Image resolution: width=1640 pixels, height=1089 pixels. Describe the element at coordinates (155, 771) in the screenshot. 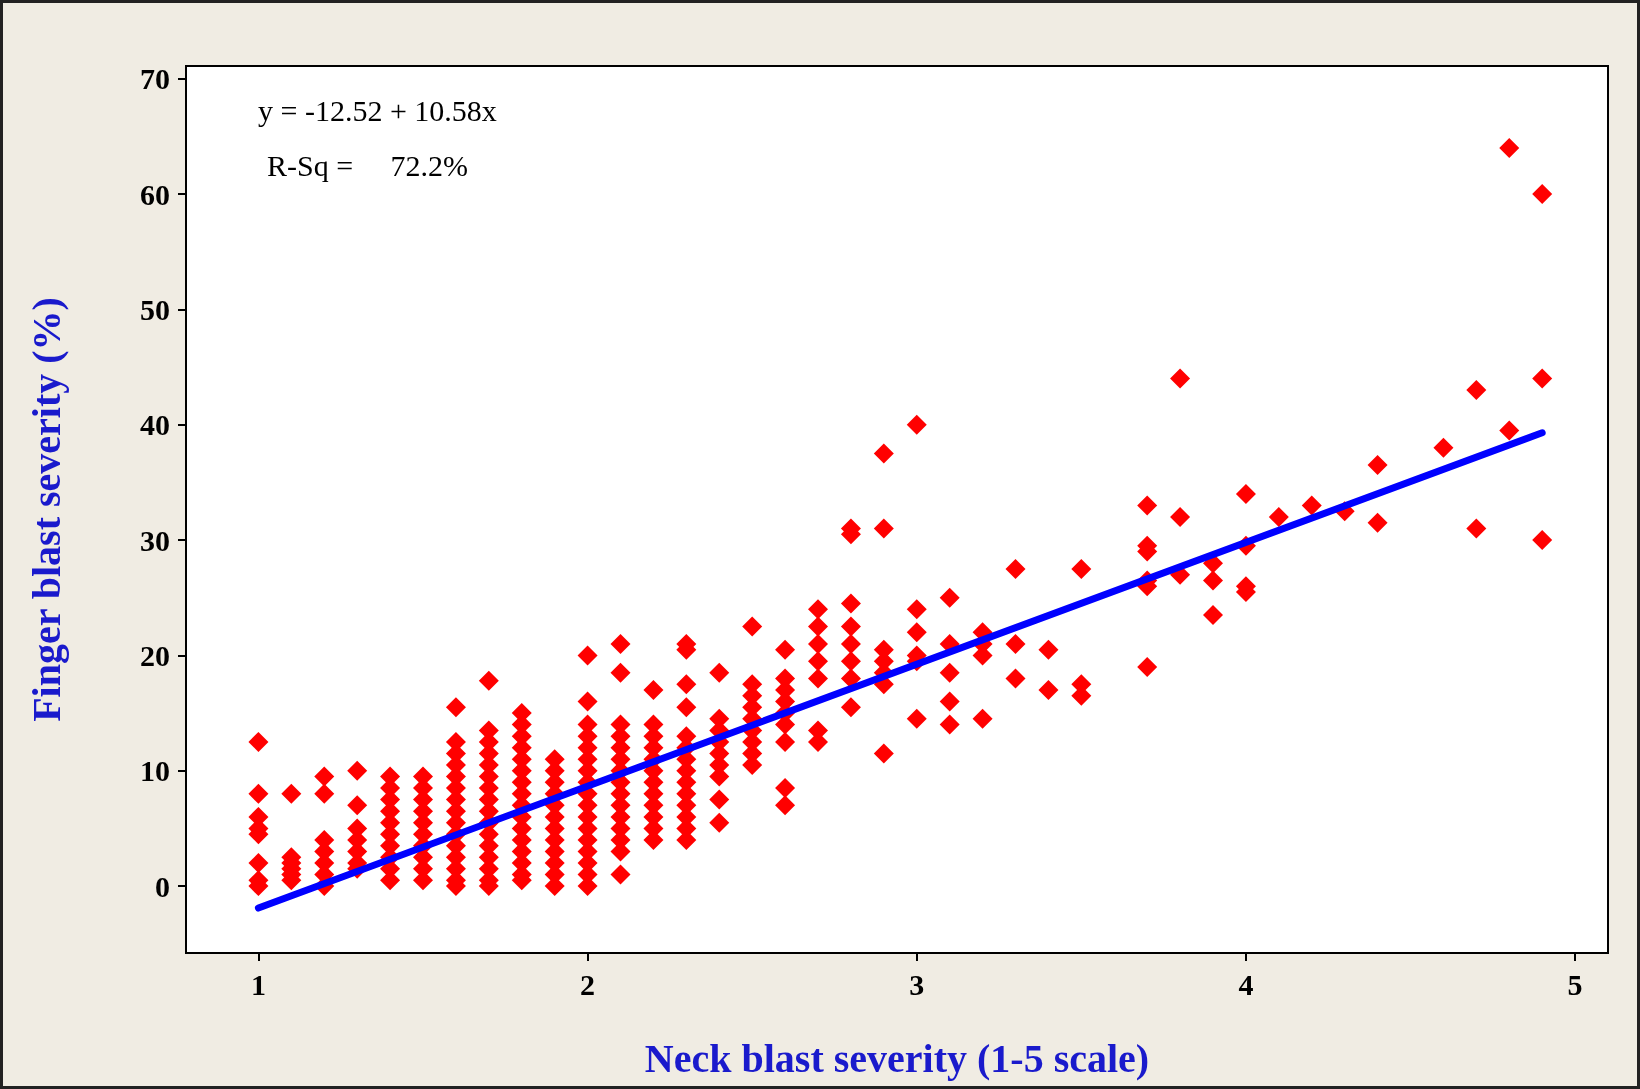

I see `y-tick-label: 10` at that location.